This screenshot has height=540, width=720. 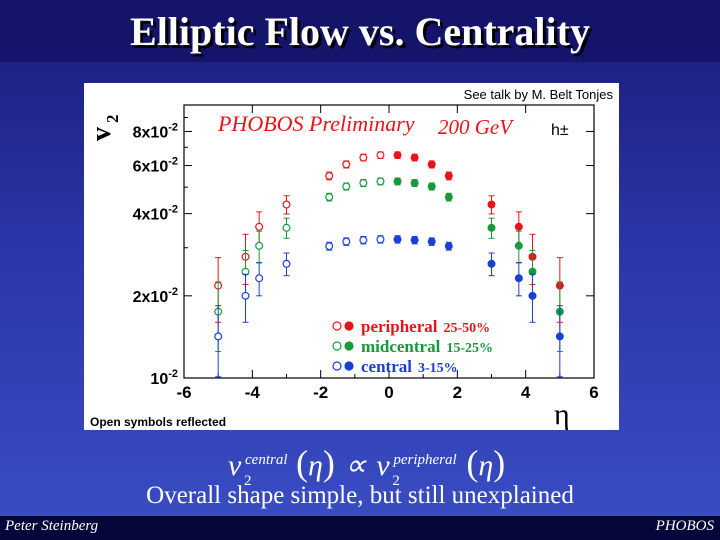 What do you see at coordinates (155, 166) in the screenshot?
I see `y-tick-label: 6x10⁻²` at bounding box center [155, 166].